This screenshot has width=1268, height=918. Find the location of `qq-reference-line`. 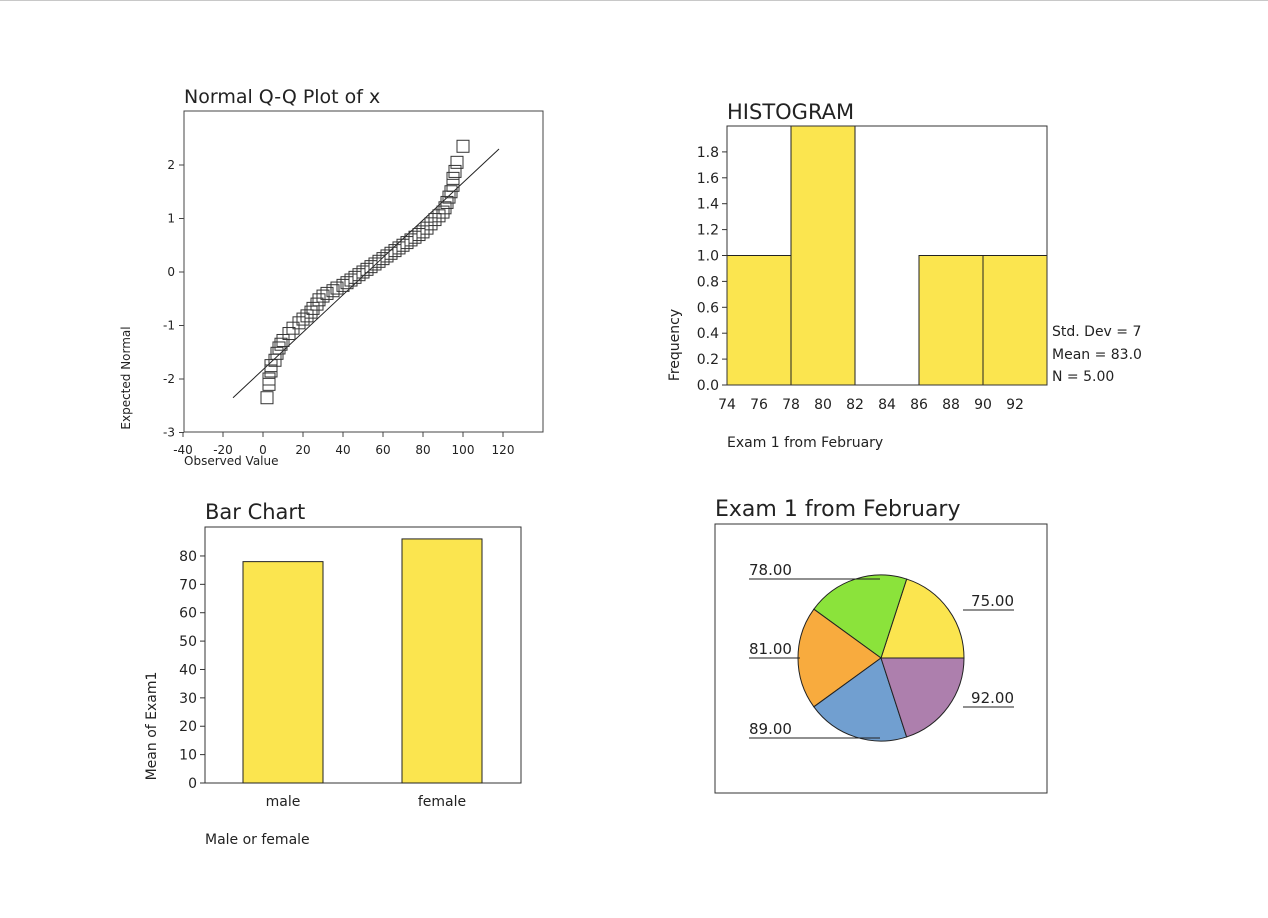

qq-reference-line is located at coordinates (366, 273).